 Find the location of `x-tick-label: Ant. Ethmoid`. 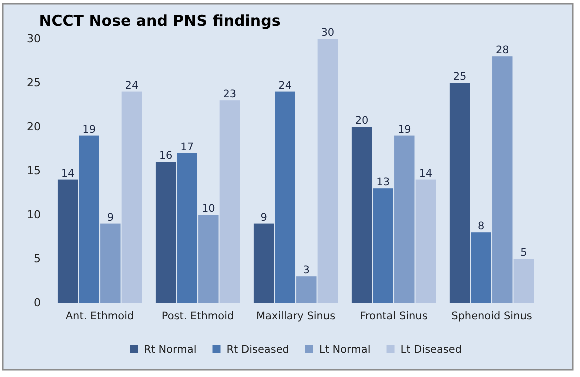

x-tick-label: Ant. Ethmoid is located at coordinates (100, 316).